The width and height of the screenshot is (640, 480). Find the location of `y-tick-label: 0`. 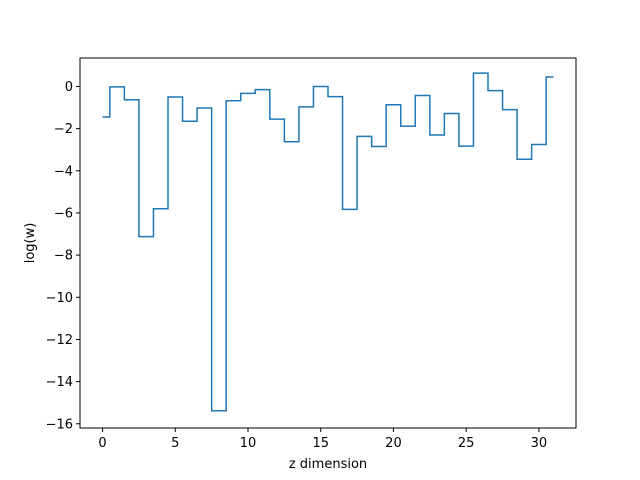

y-tick-label: 0 is located at coordinates (69, 87).